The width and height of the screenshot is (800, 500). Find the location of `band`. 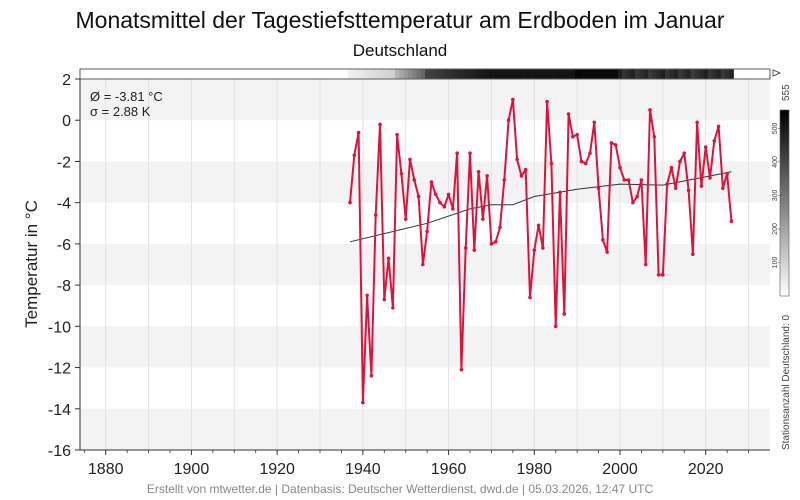

band is located at coordinates (425, 100).